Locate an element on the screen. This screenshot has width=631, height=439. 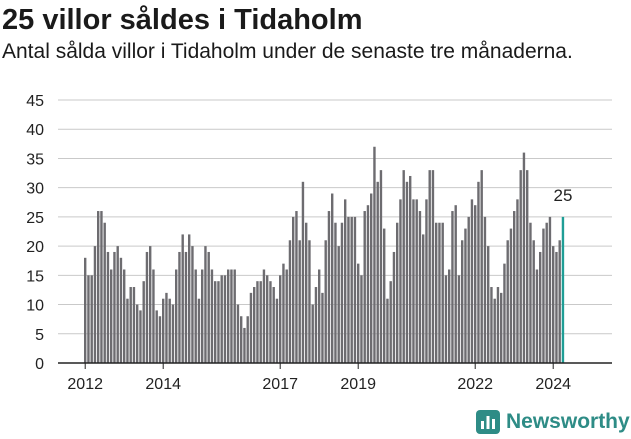
y-tick-label: 5 is located at coordinates (39, 335).